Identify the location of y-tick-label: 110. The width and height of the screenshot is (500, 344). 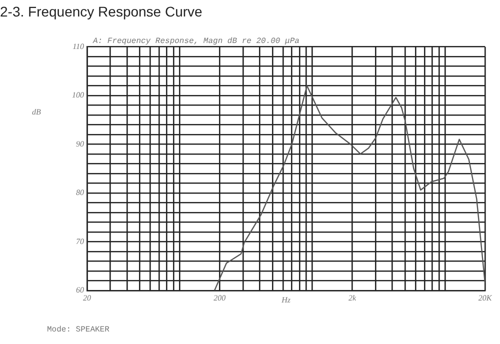
(78, 46).